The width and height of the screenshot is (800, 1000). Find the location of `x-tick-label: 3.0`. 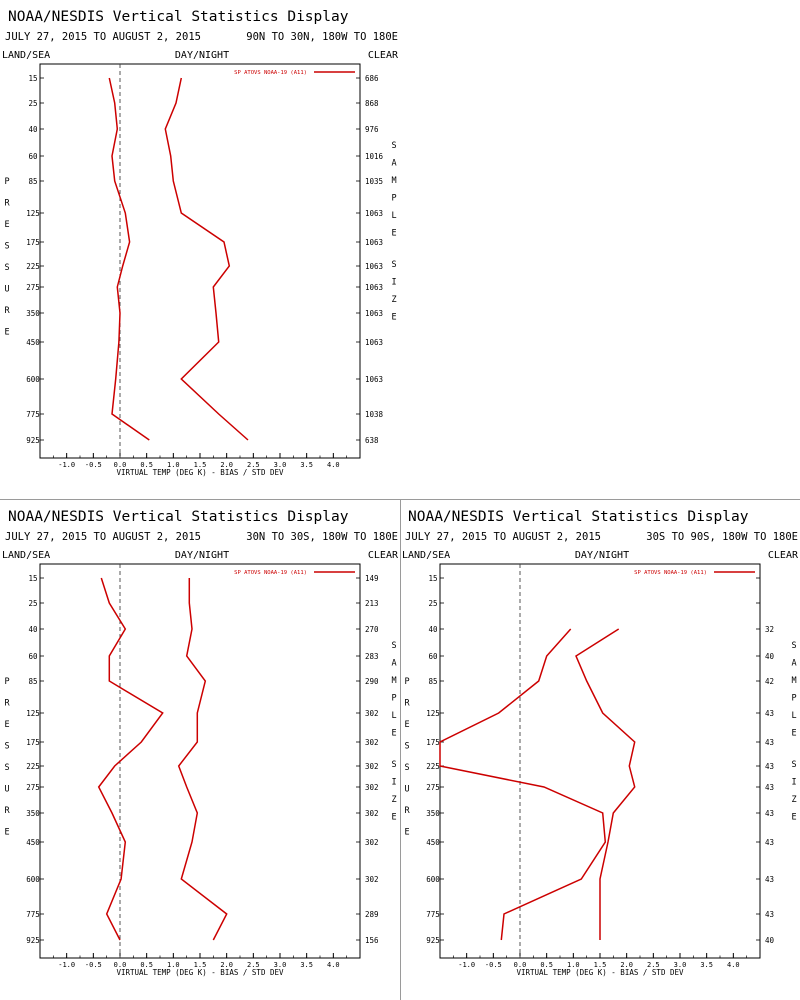

x-tick-label: 3.0 is located at coordinates (280, 465).